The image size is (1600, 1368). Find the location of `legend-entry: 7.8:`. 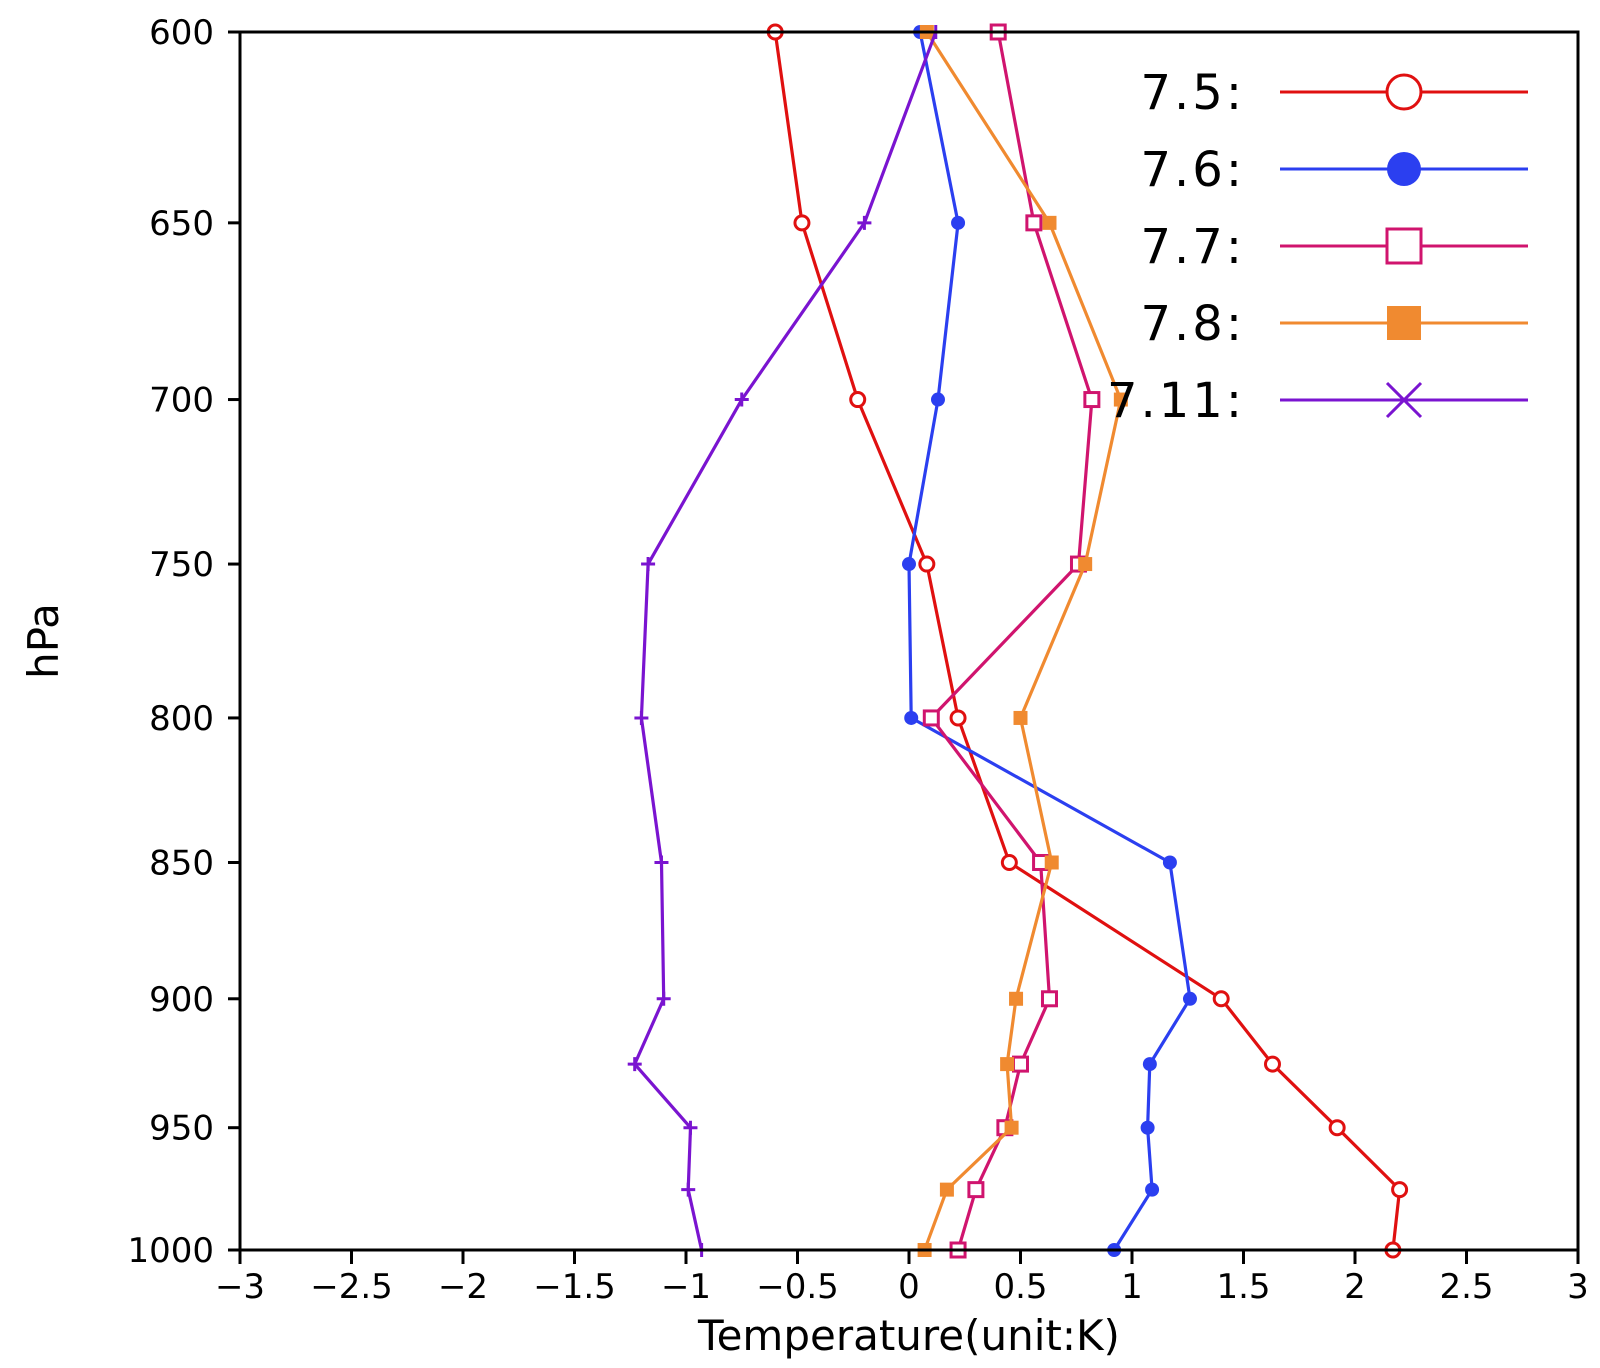

legend-entry: 7.8: is located at coordinates (1334, 324).